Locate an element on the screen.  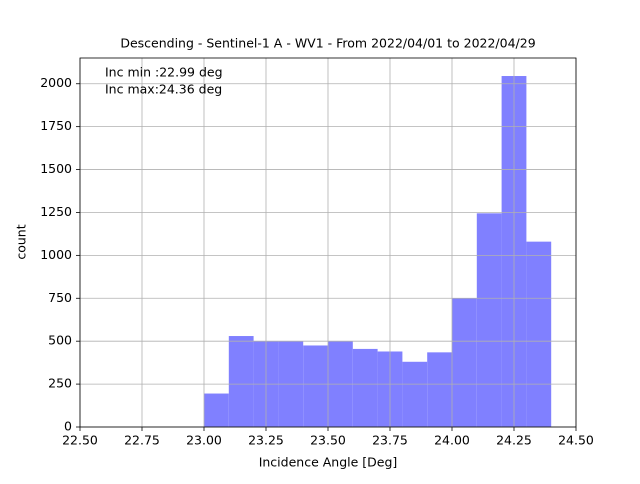
annotation: Inc min :22.99 deg is located at coordinates (164, 72).